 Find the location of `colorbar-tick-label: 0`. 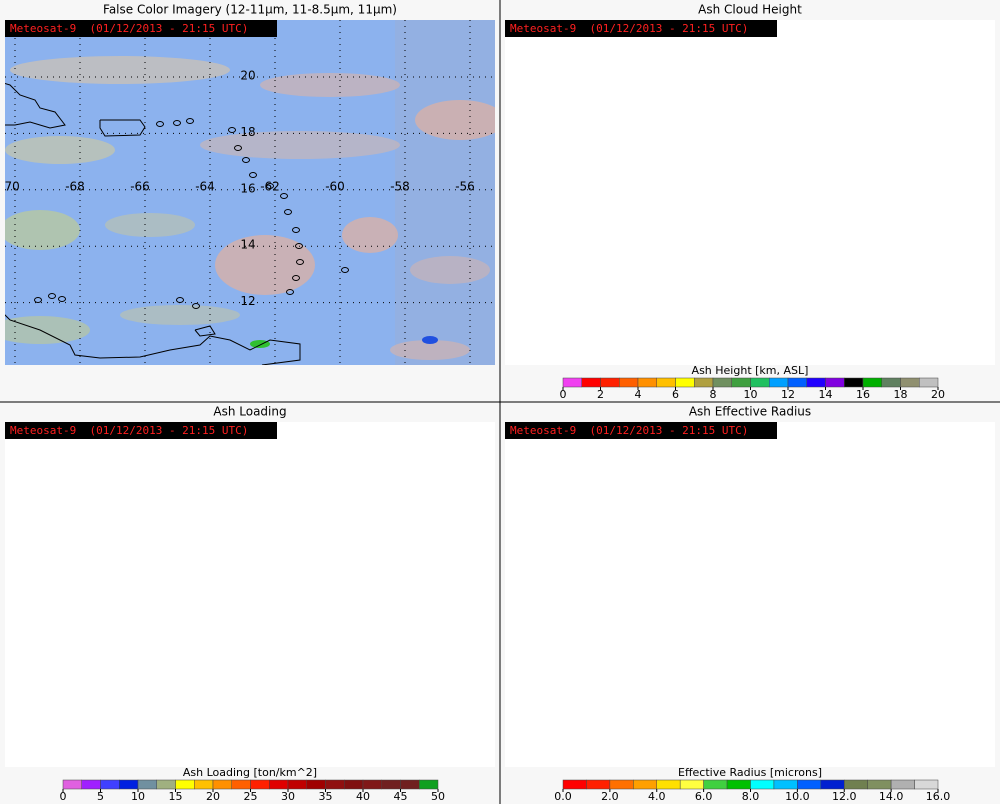

colorbar-tick-label: 0 is located at coordinates (63, 796).